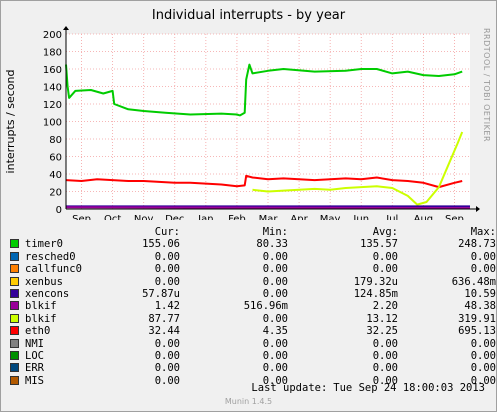  What do you see at coordinates (253, 244) in the screenshot?
I see `legend-row: timer0 155.06 80.33 135.57 248.73` at bounding box center [253, 244].